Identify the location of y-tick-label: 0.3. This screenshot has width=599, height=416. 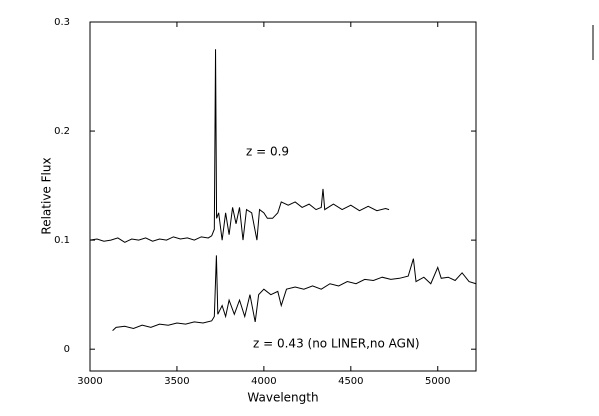
(62, 22).